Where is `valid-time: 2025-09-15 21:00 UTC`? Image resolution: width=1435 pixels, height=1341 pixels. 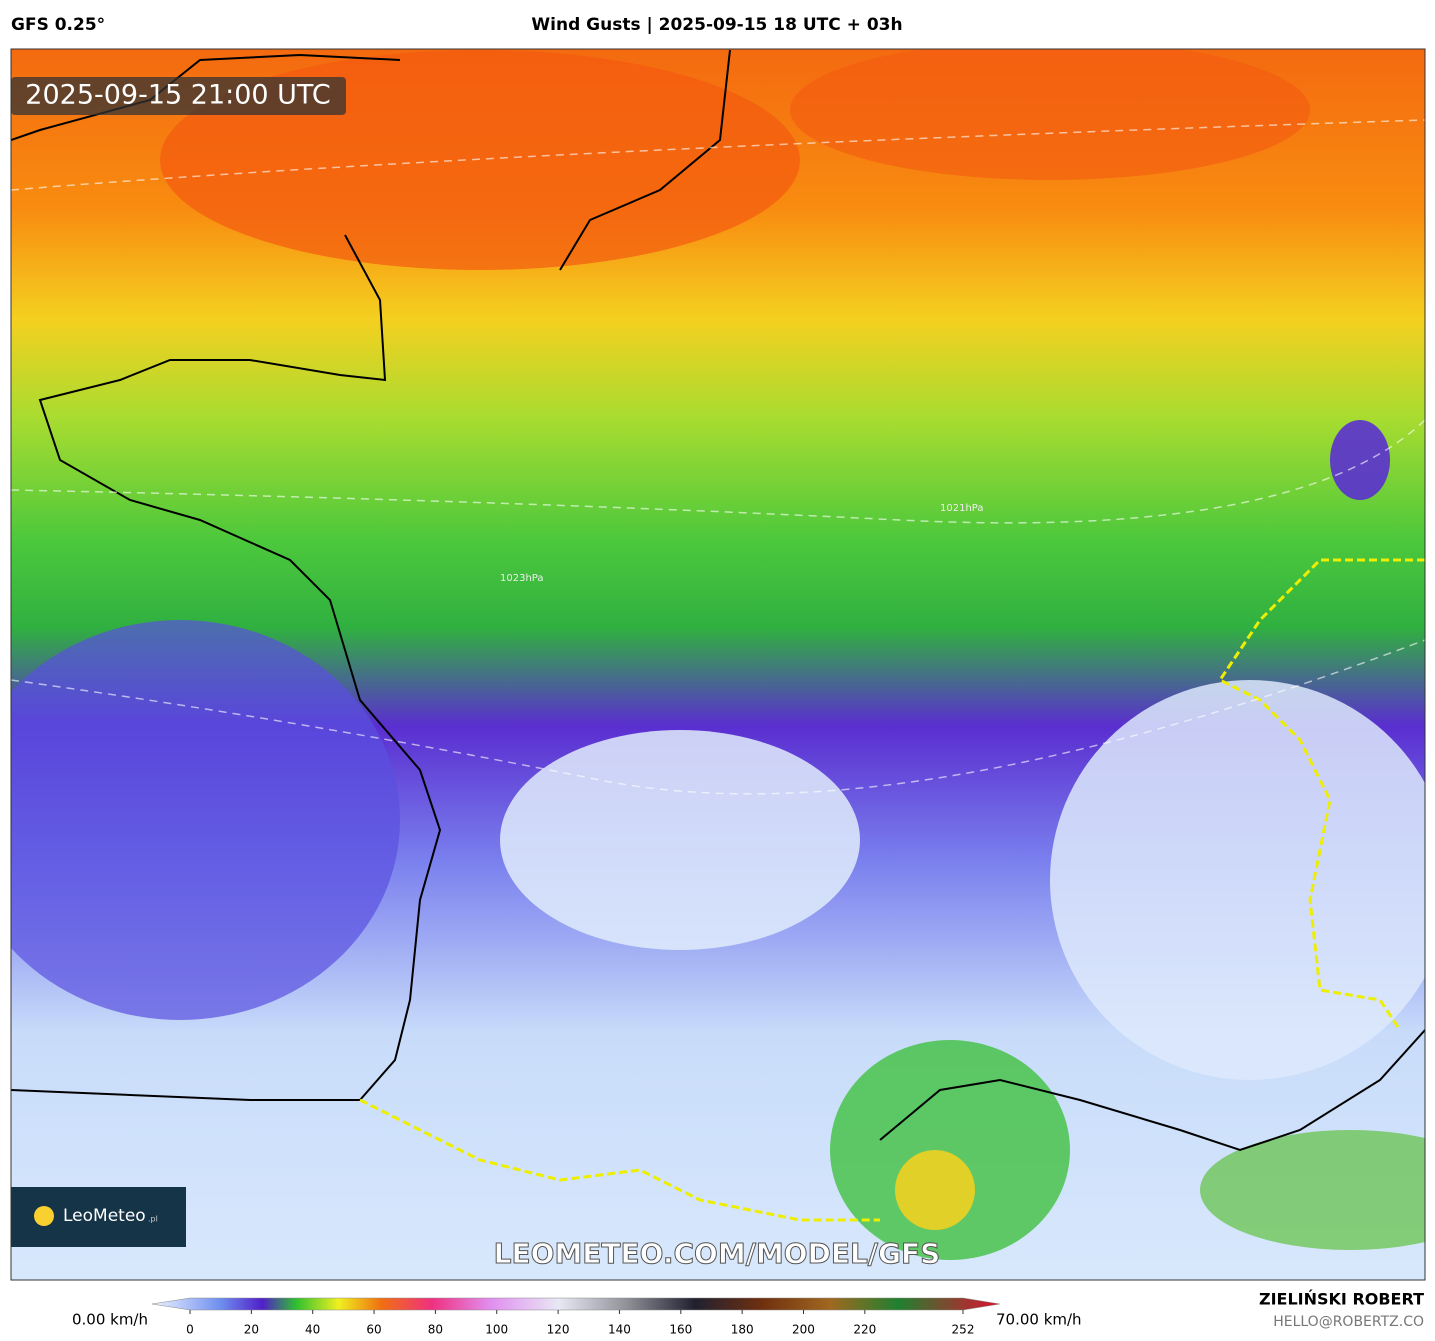 valid-time: 2025-09-15 21:00 UTC is located at coordinates (177, 95).